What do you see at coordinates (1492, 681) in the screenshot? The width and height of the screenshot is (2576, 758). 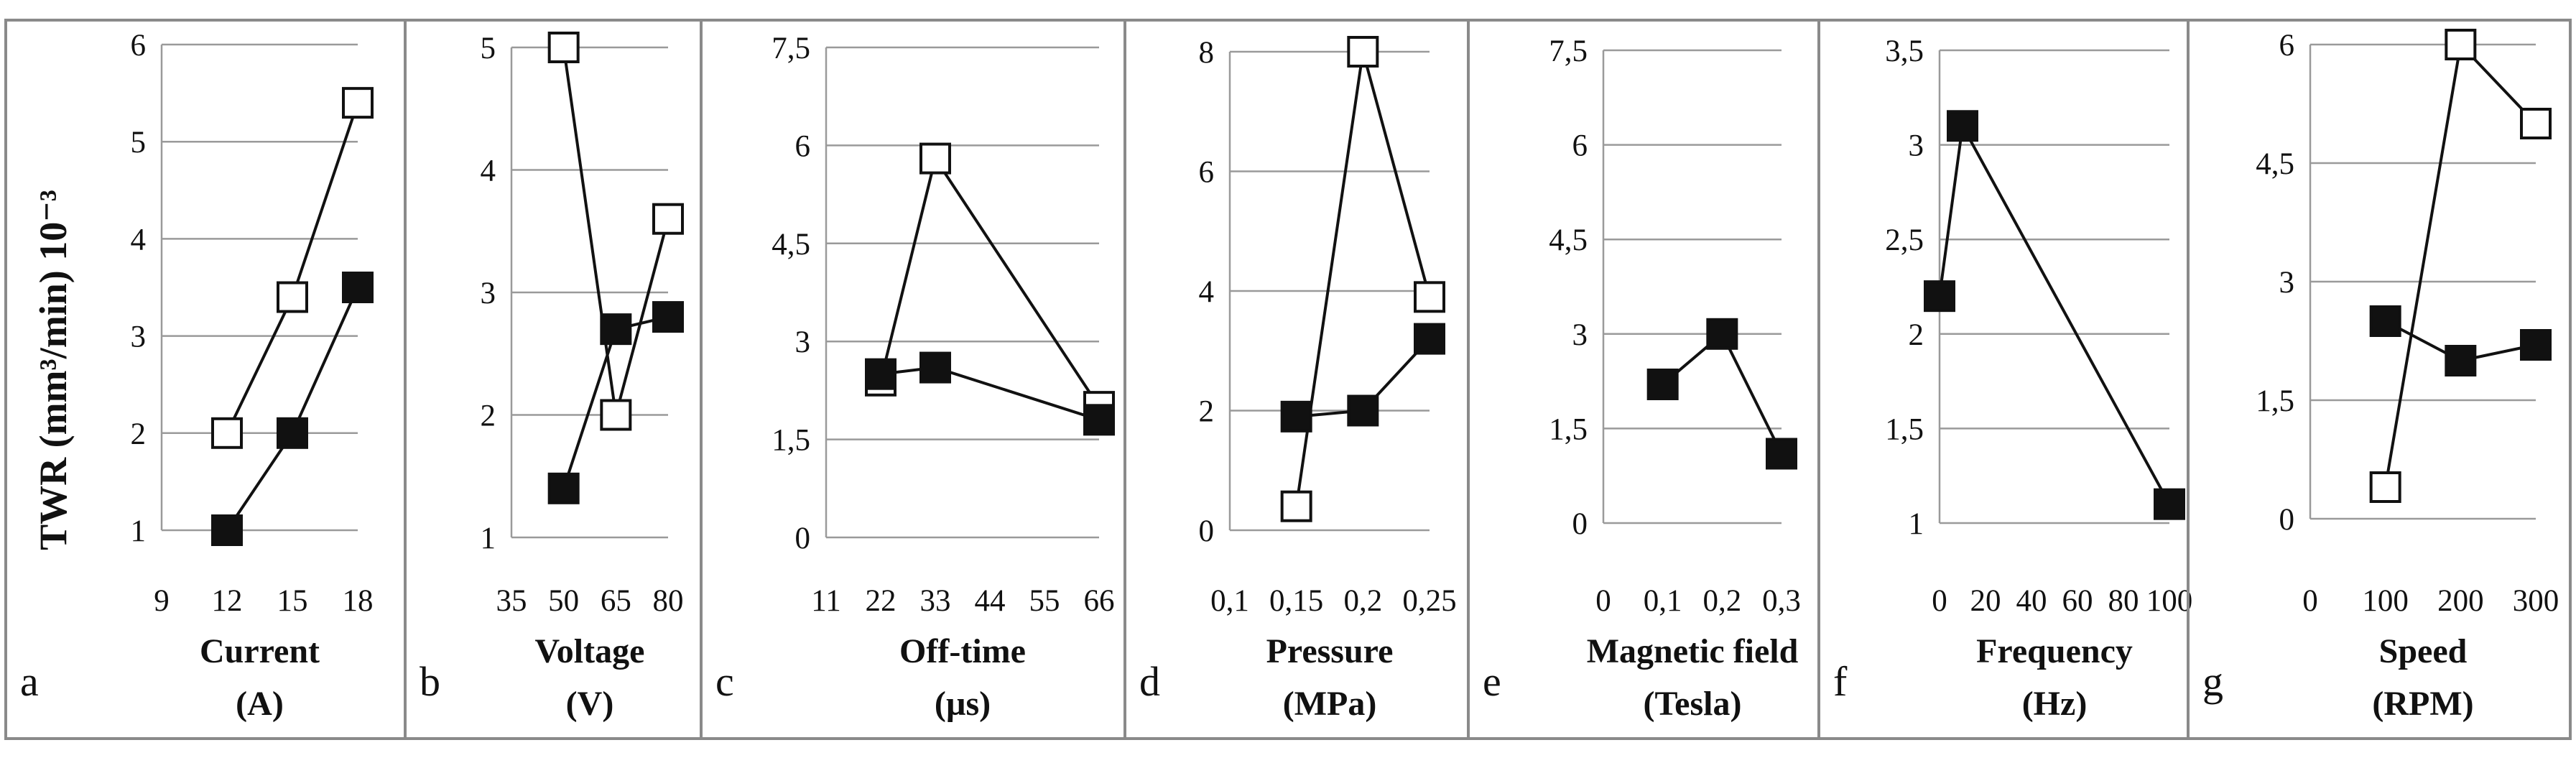 I see `panel-letter: e` at bounding box center [1492, 681].